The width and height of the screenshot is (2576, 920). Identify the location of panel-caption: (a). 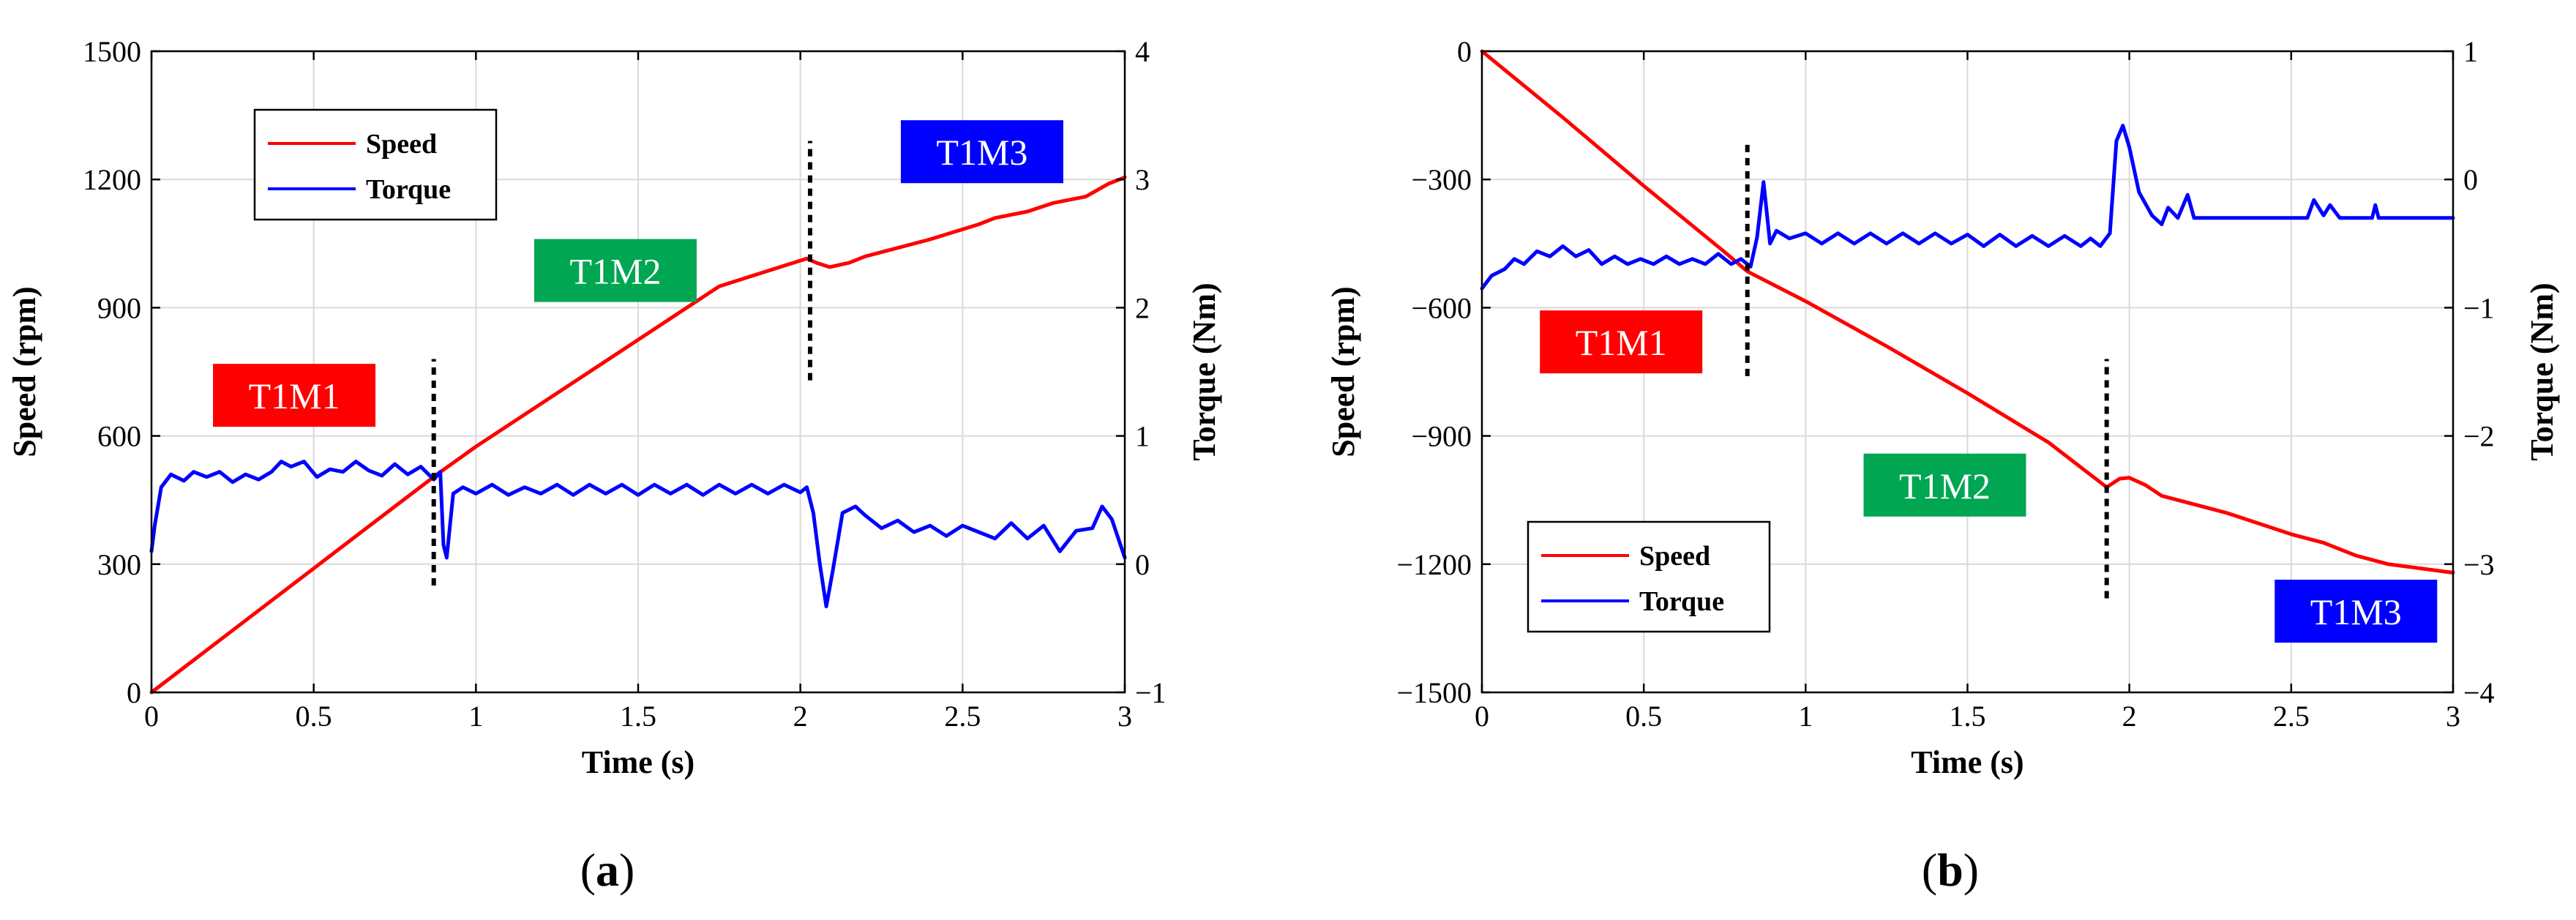
(607, 870).